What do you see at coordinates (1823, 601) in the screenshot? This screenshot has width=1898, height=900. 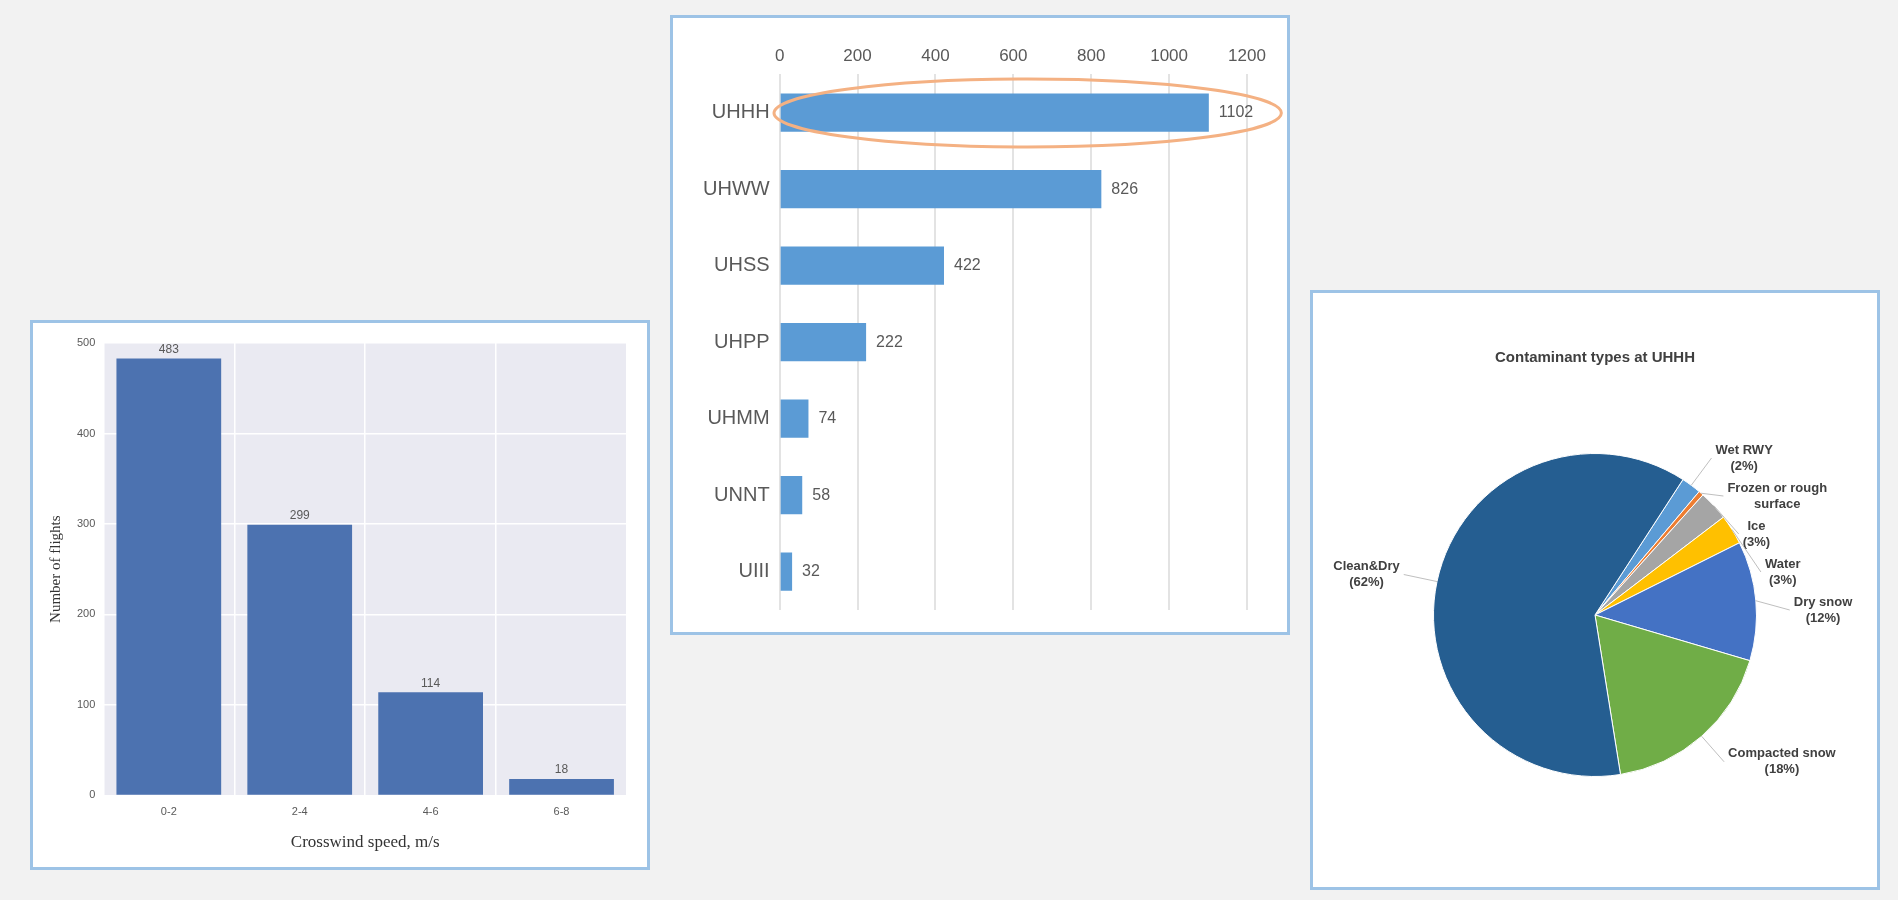 I see `slice-label: Dry snow` at bounding box center [1823, 601].